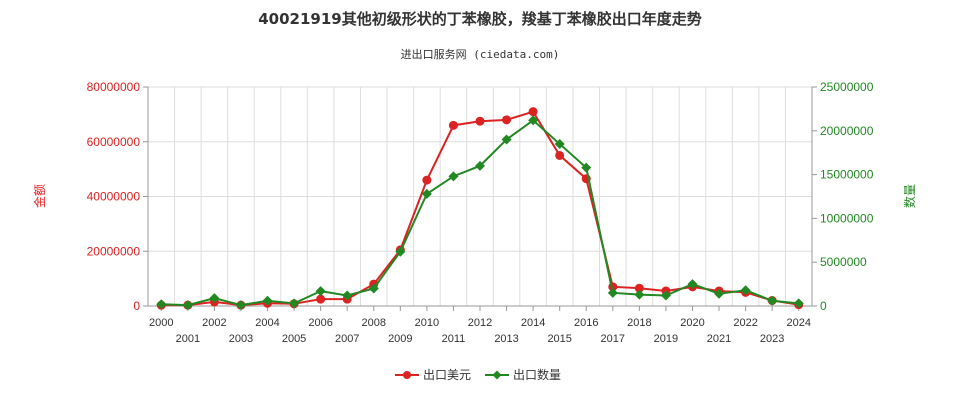 The width and height of the screenshot is (960, 400). I want to click on x-tick-label: 2017, so click(613, 339).